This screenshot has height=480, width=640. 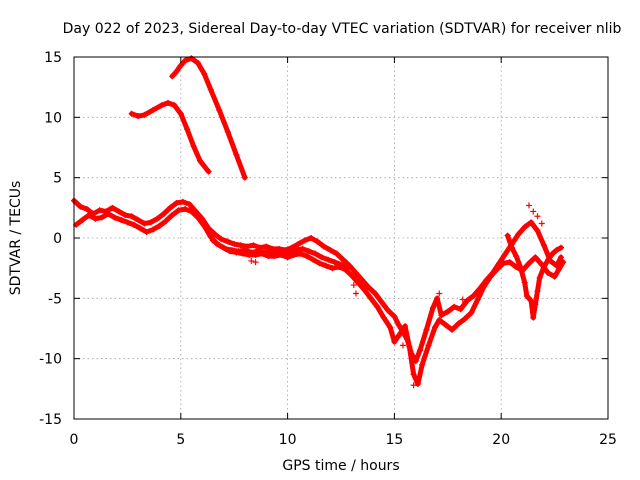 What do you see at coordinates (534, 276) in the screenshot?
I see `series-end-track` at bounding box center [534, 276].